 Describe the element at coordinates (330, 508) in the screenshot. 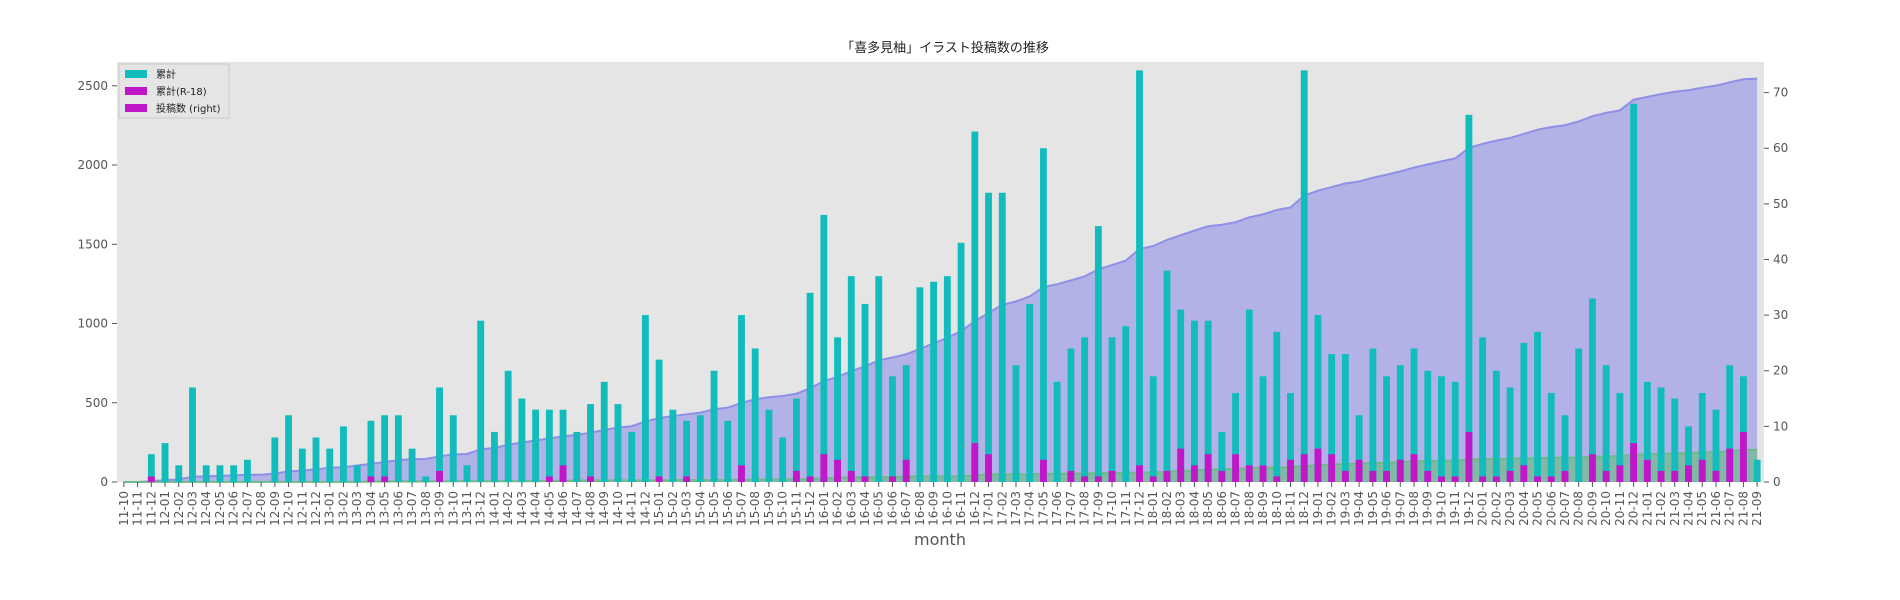

I see `x-tick-label: 13-01` at that location.